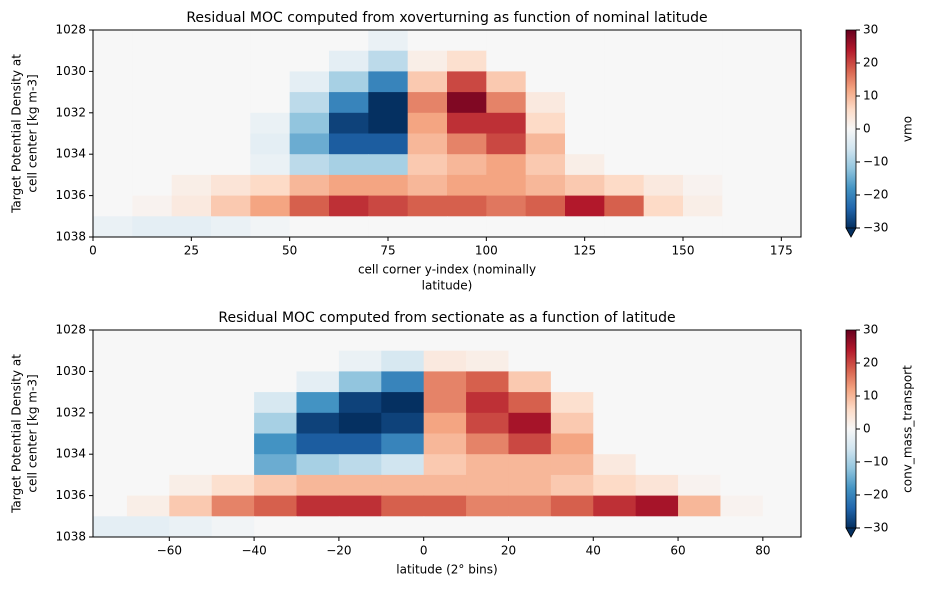 Image resolution: width=925 pixels, height=590 pixels. What do you see at coordinates (762, 551) in the screenshot?
I see `x-tick-label: 80` at bounding box center [762, 551].